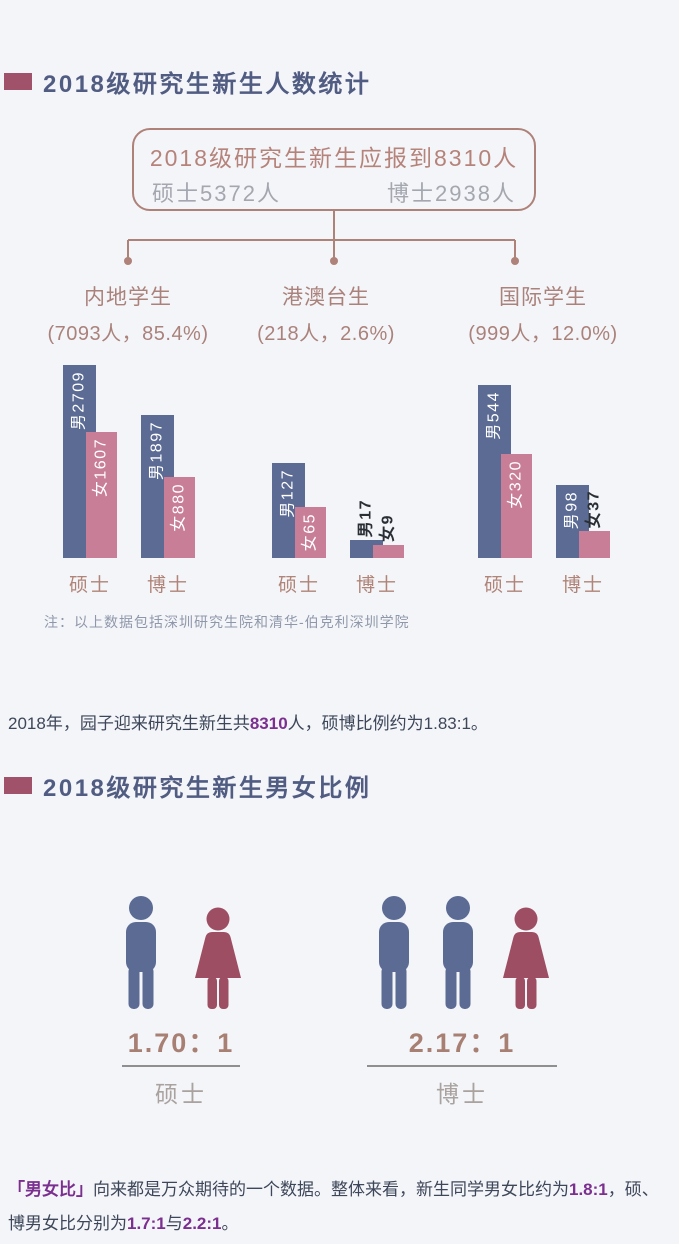 The width and height of the screenshot is (679, 1244). What do you see at coordinates (572, 460) in the screenshot?
I see `bar-intl-doctor-male: 男98` at bounding box center [572, 460].